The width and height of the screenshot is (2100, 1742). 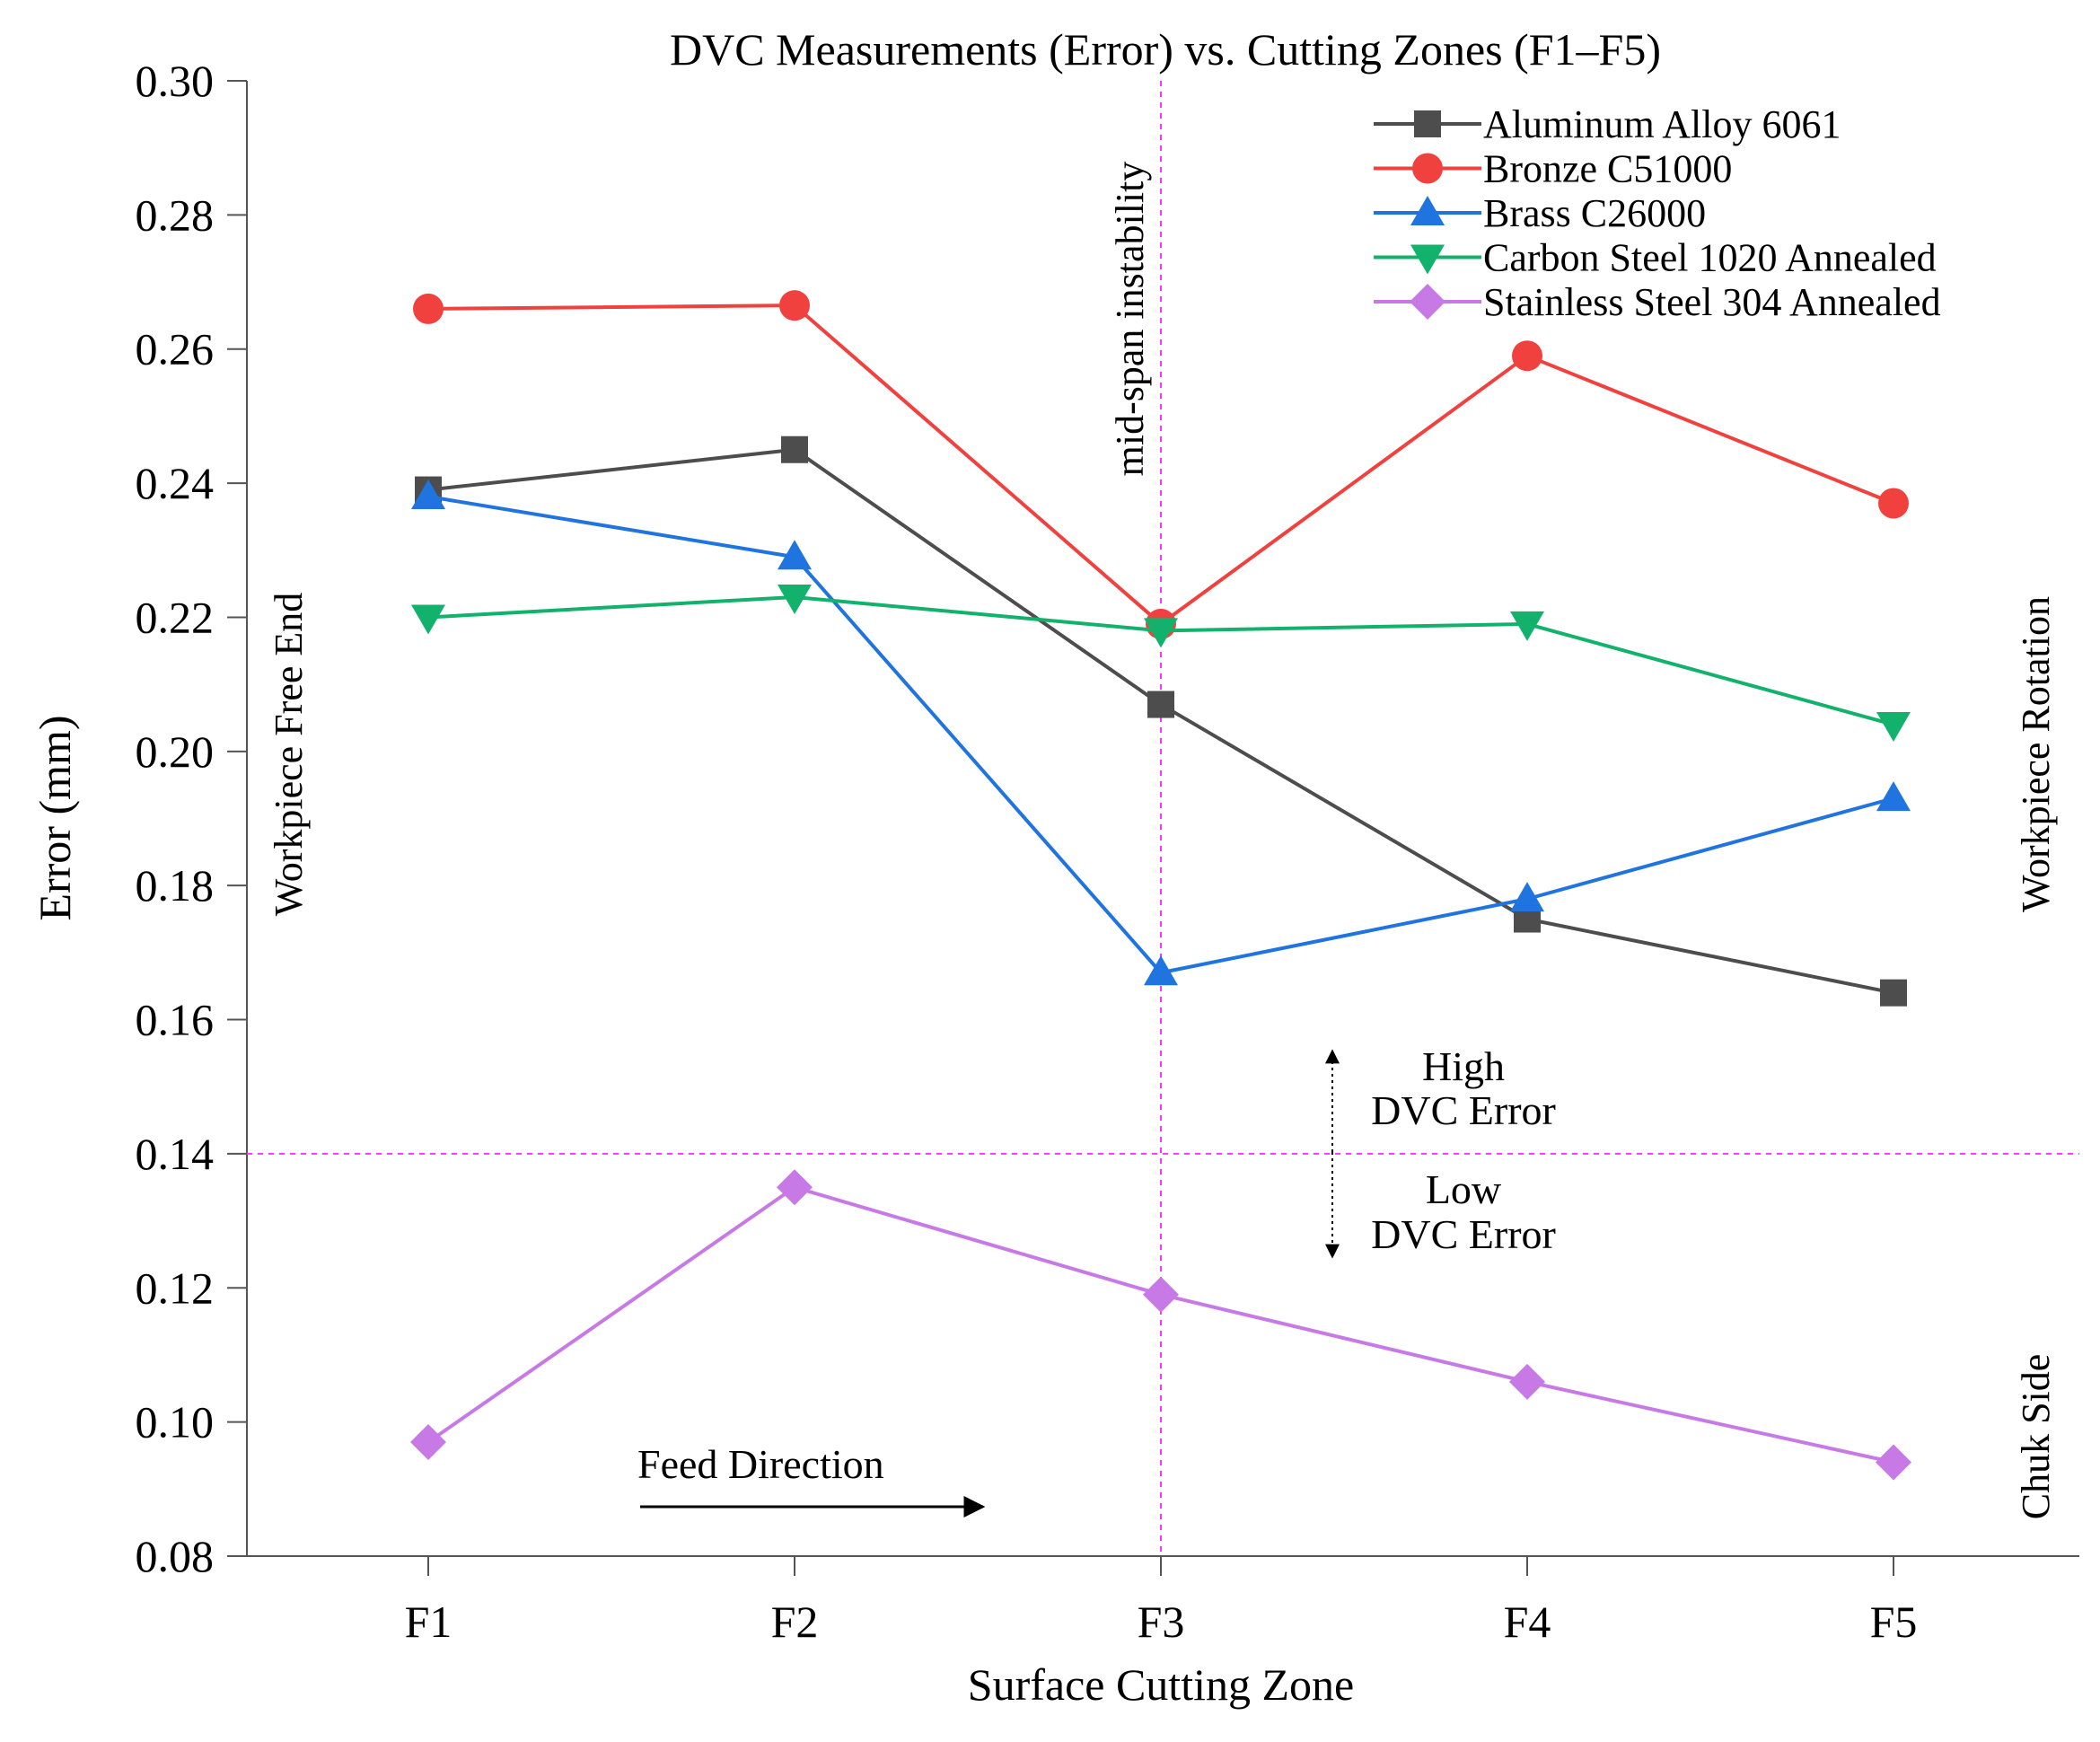 I want to click on legend-label: Brass C26000, so click(x=1594, y=213).